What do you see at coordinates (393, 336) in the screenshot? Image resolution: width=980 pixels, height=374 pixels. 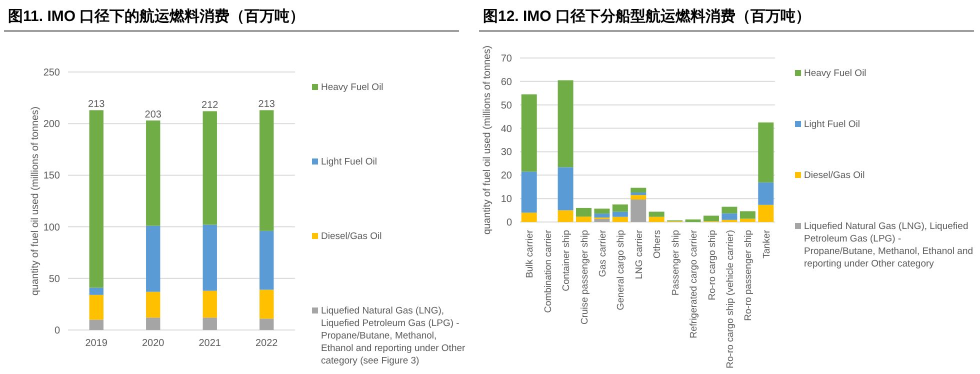 I see `legend-label: Liquefied Natural Gas (LNG), Liquefied Petroleum Gas (LPG) - Propane/Butane, Methanol, Ethanol and reporting under Other category (see Figure 3)` at bounding box center [393, 336].